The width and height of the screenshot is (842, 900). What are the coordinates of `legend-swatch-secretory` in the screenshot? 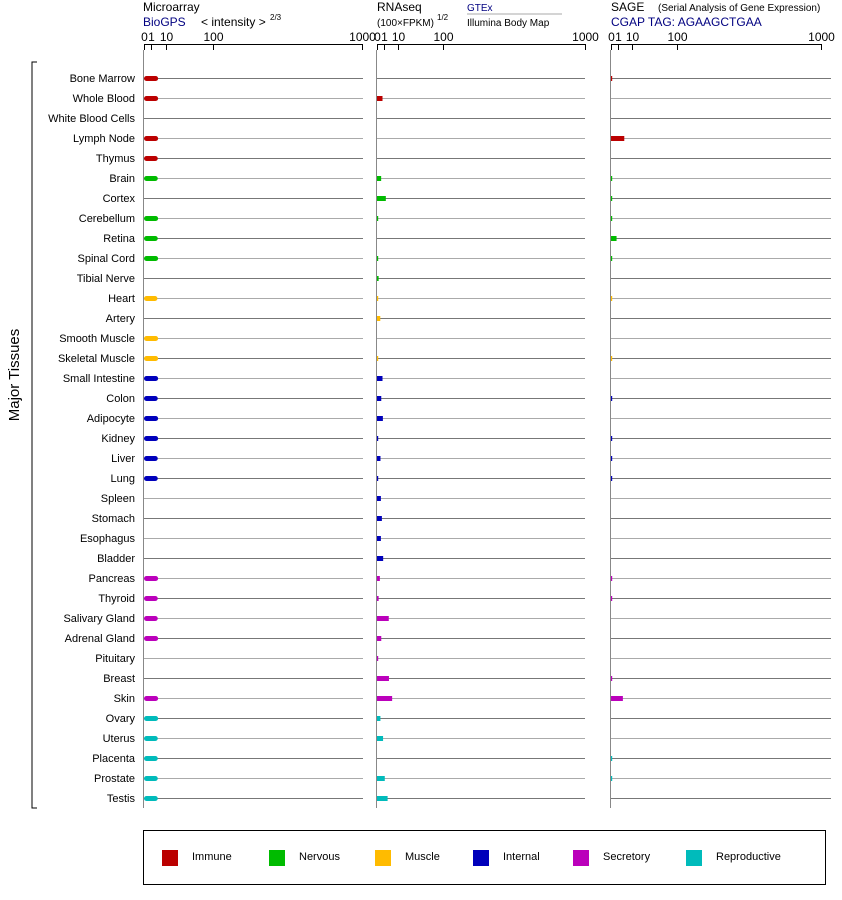 It's located at (581, 858).